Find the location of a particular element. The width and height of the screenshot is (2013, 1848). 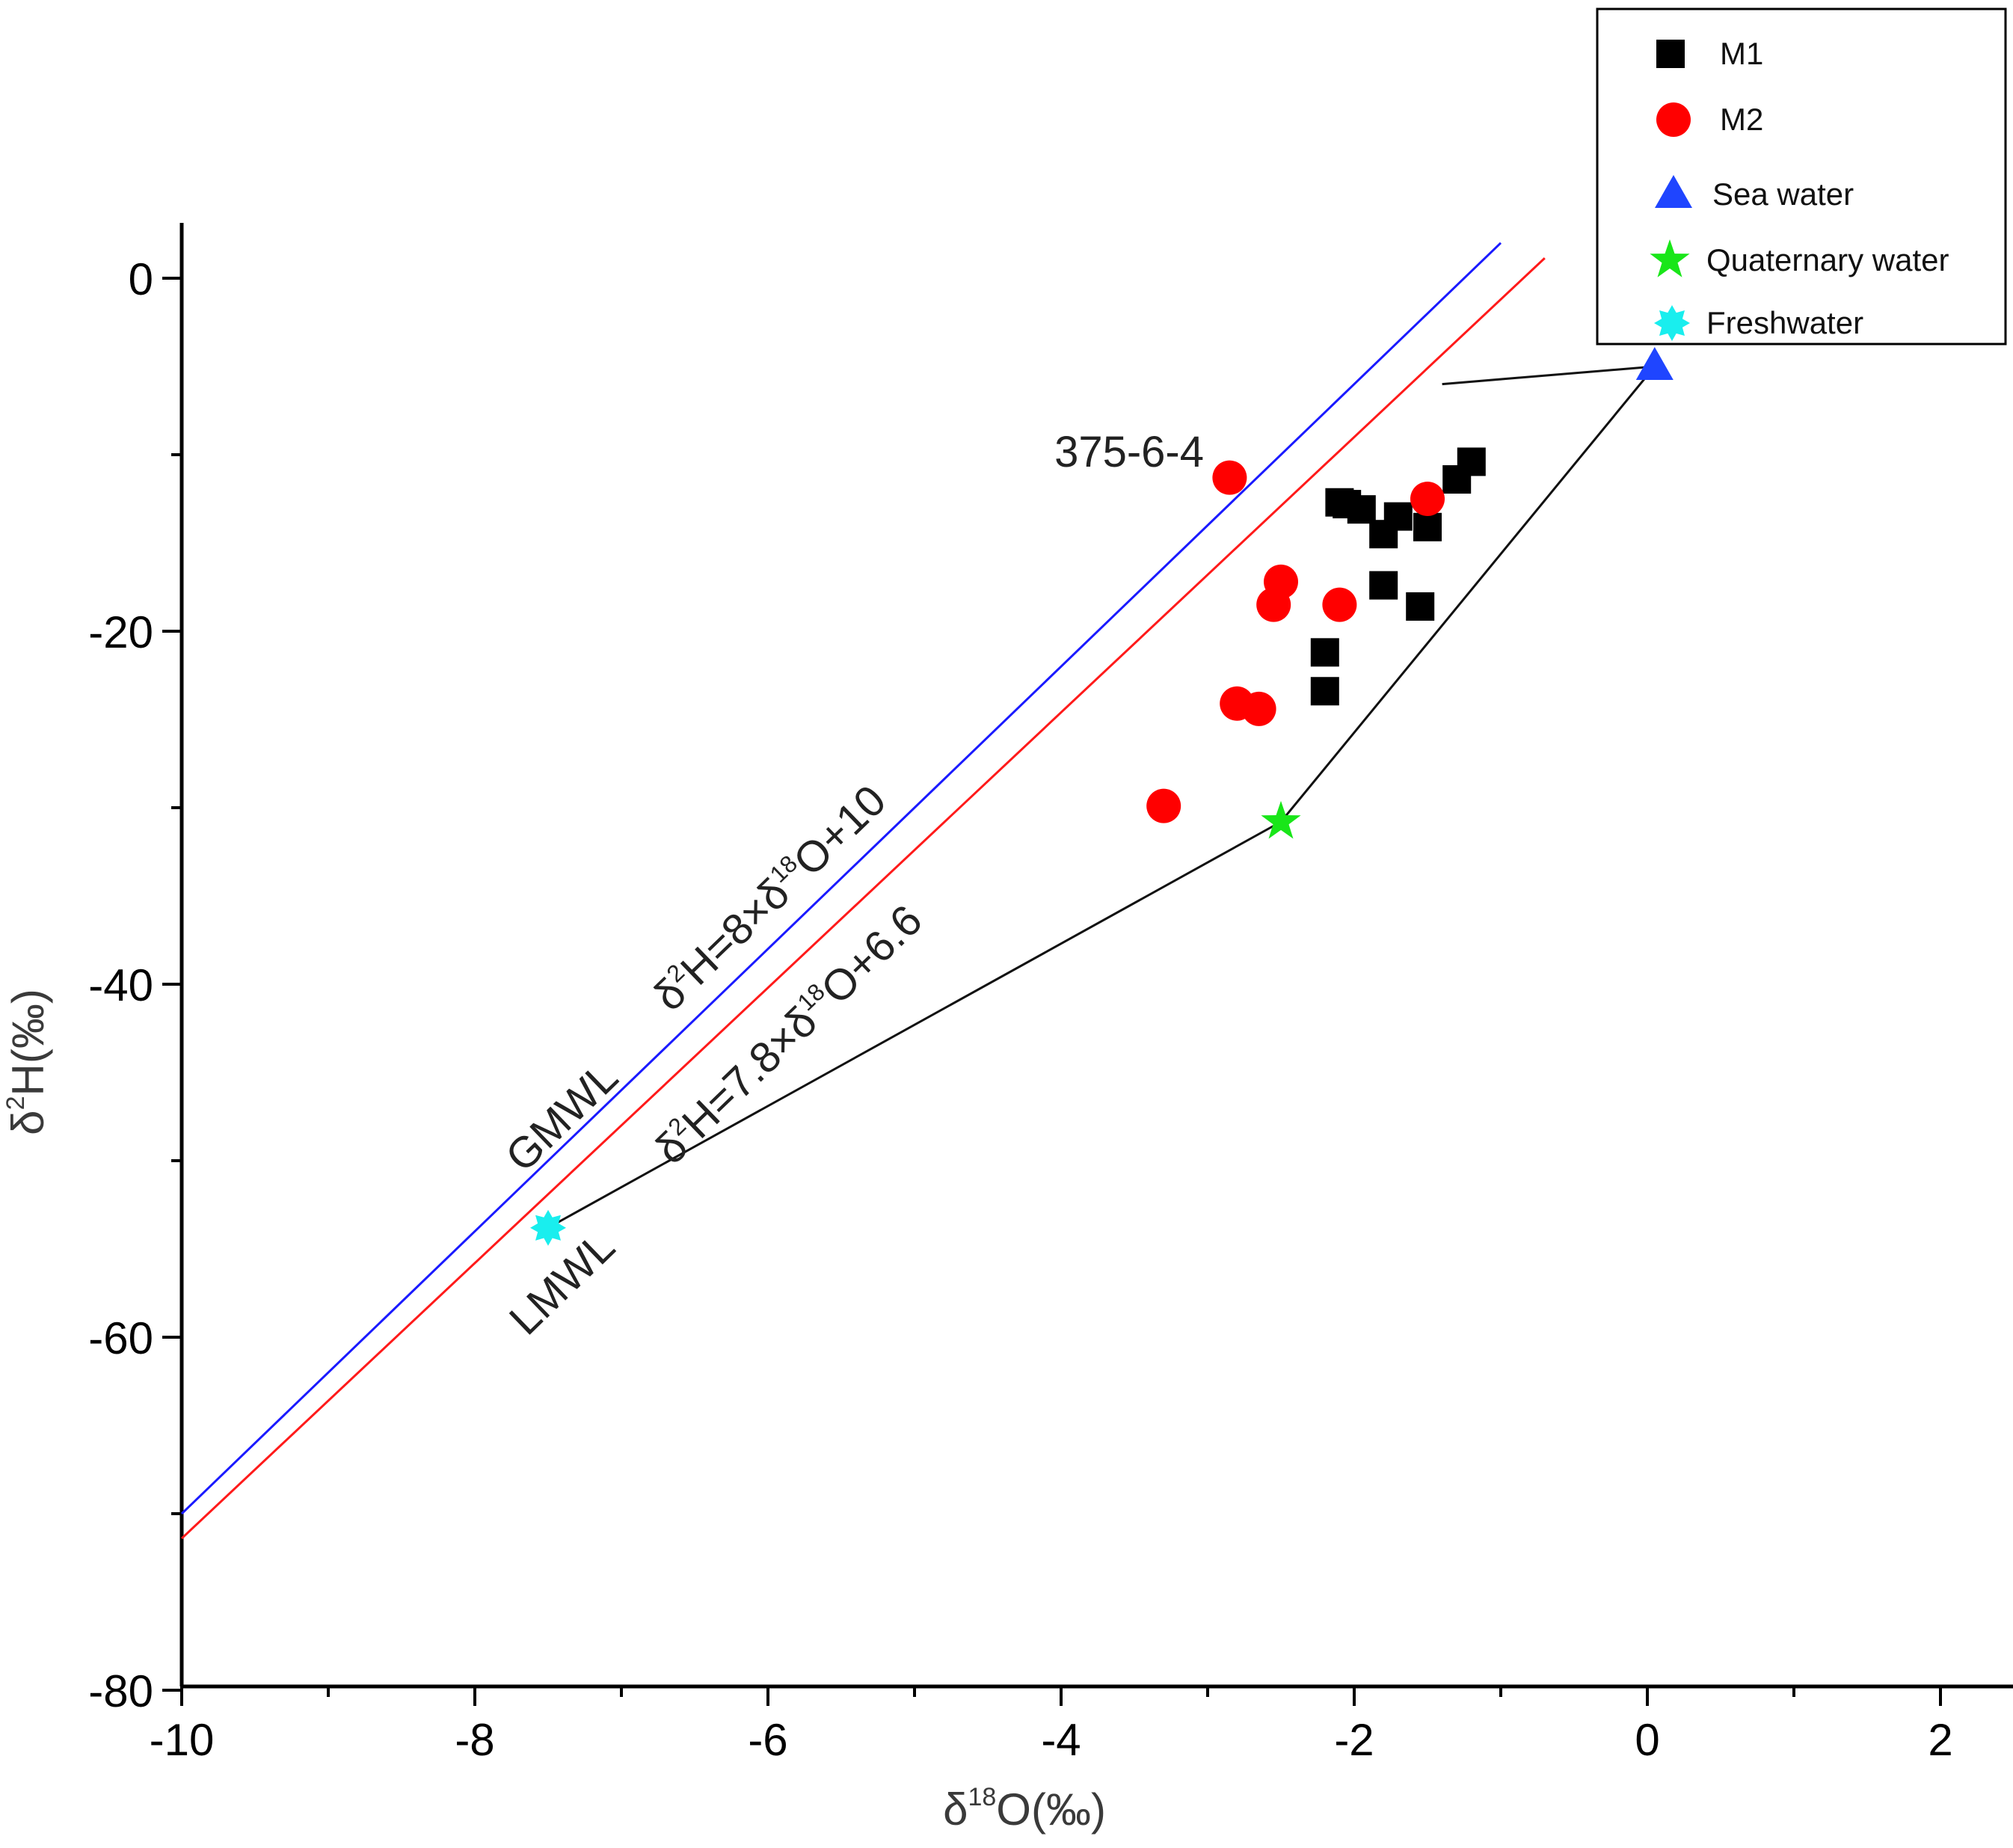

x-tick-label: -8 is located at coordinates (475, 1740).